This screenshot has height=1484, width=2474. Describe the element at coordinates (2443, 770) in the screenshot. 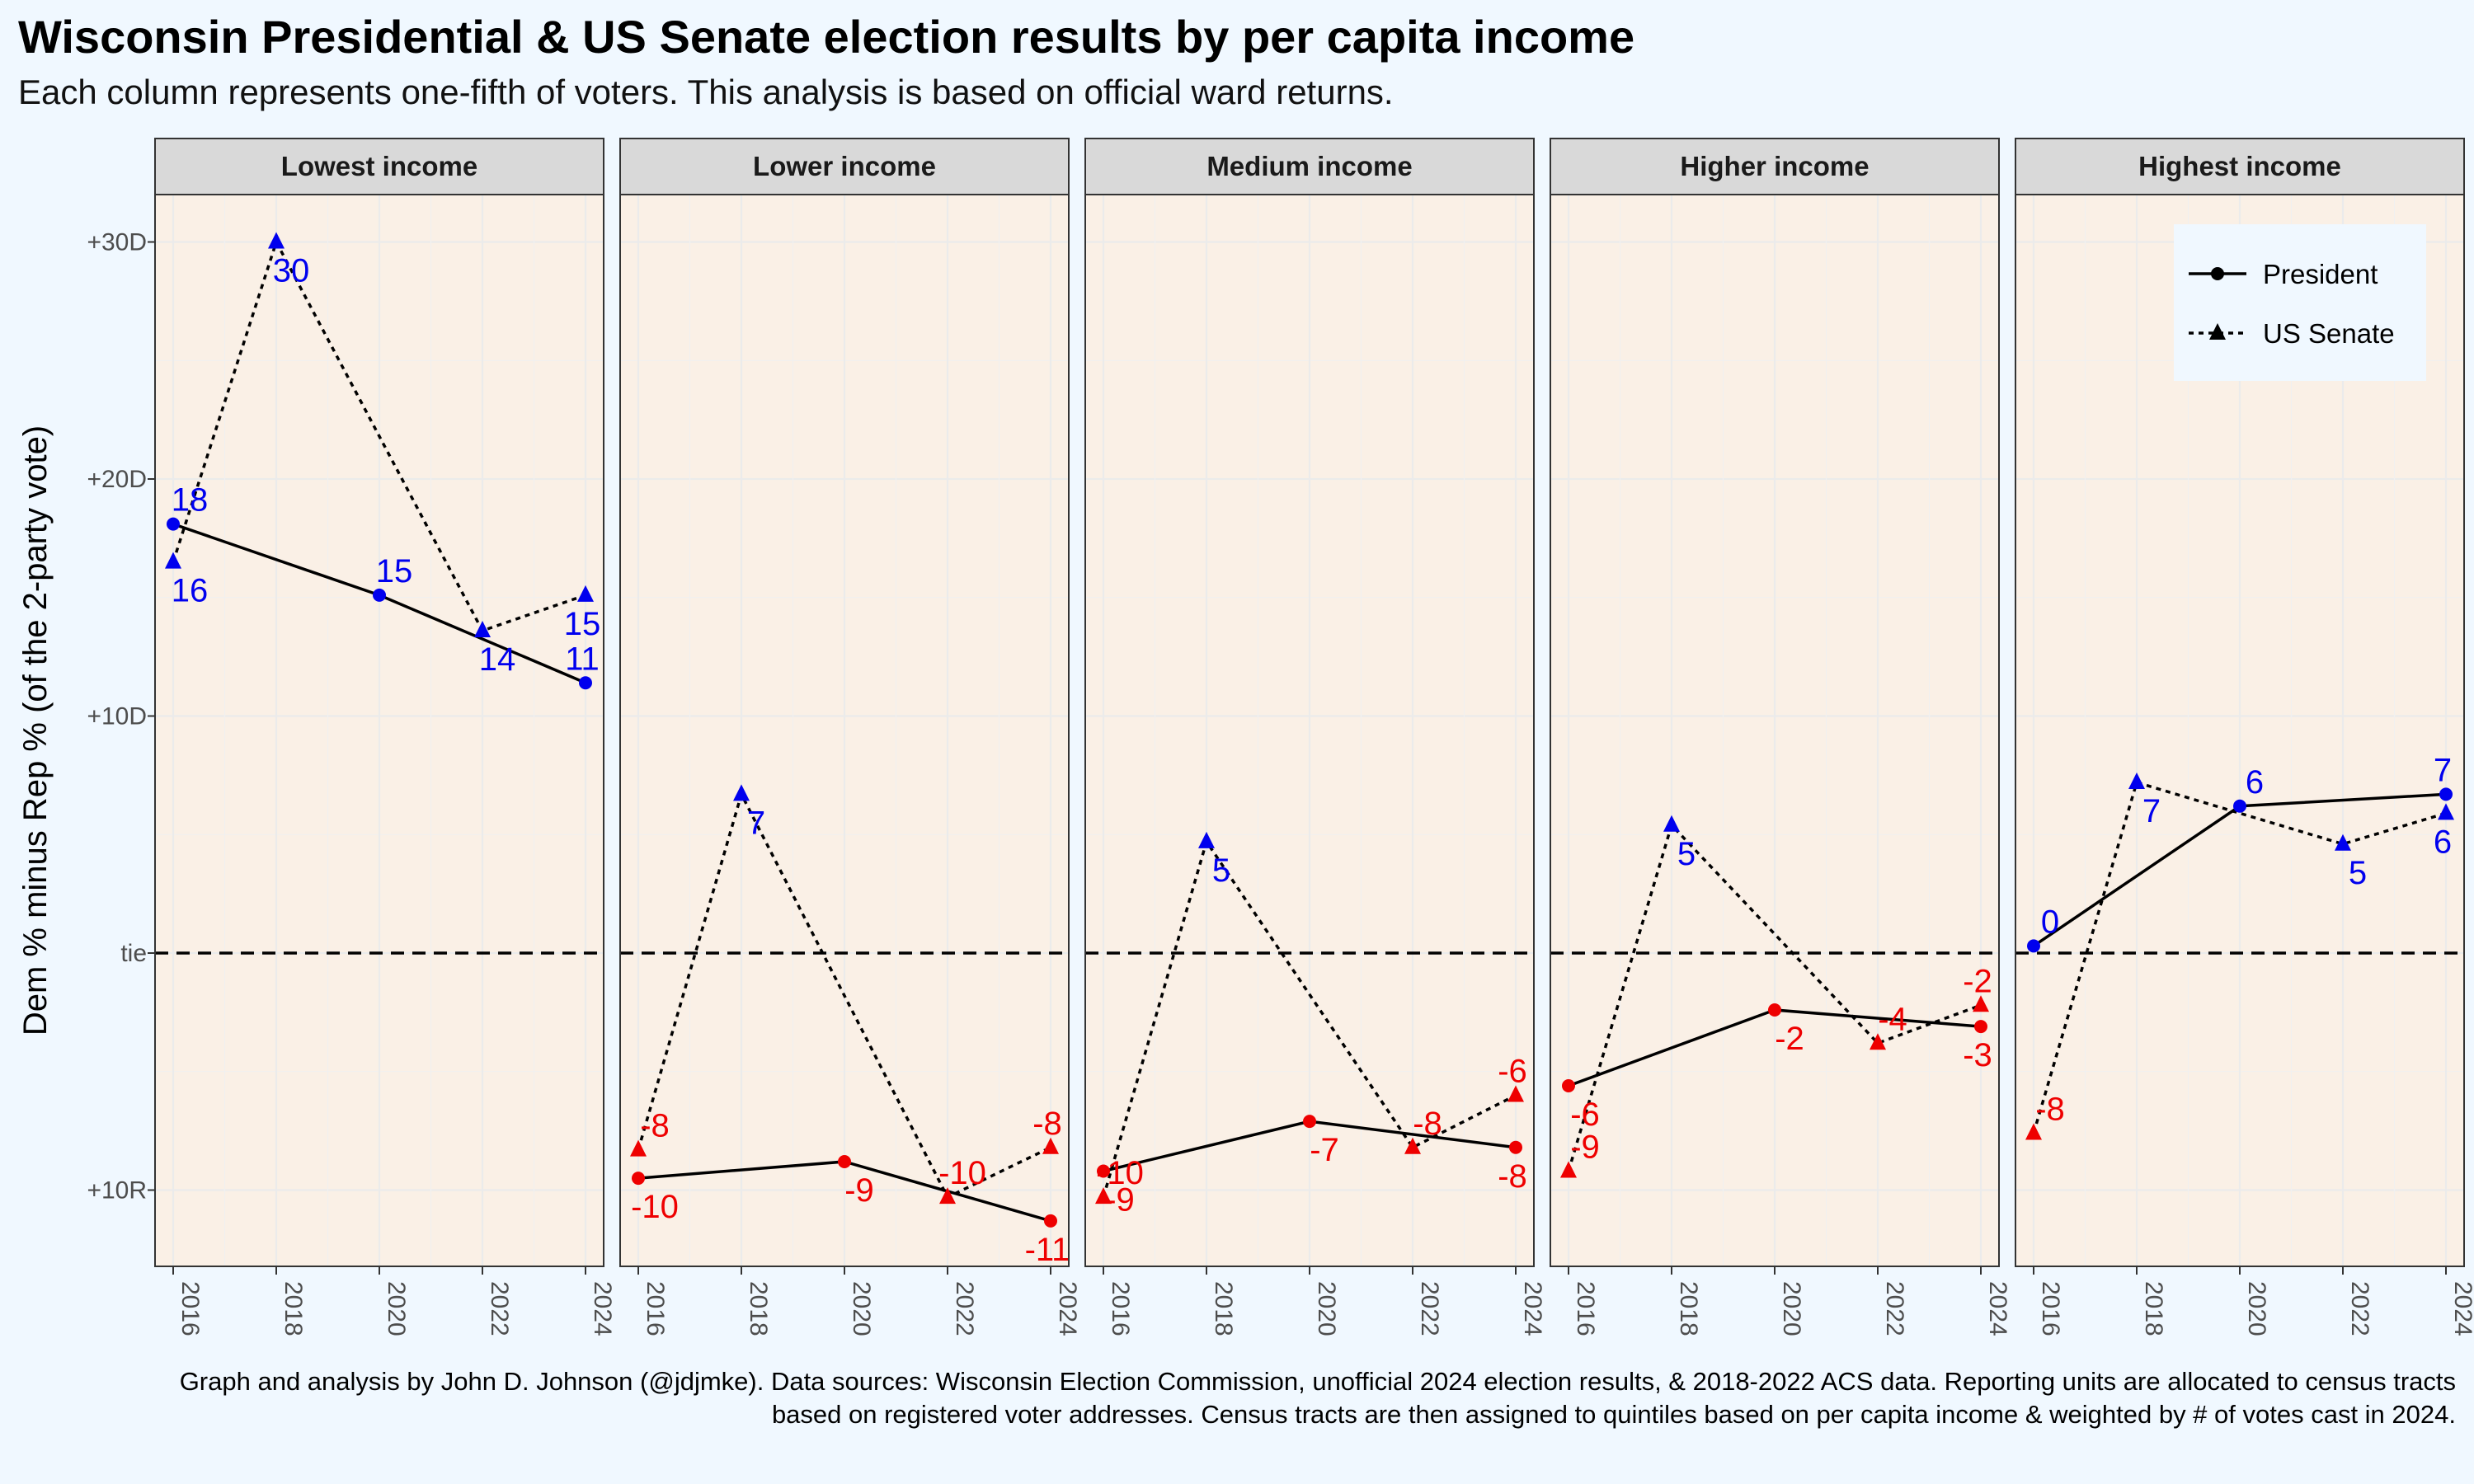

I see `president-data-label: 7` at that location.